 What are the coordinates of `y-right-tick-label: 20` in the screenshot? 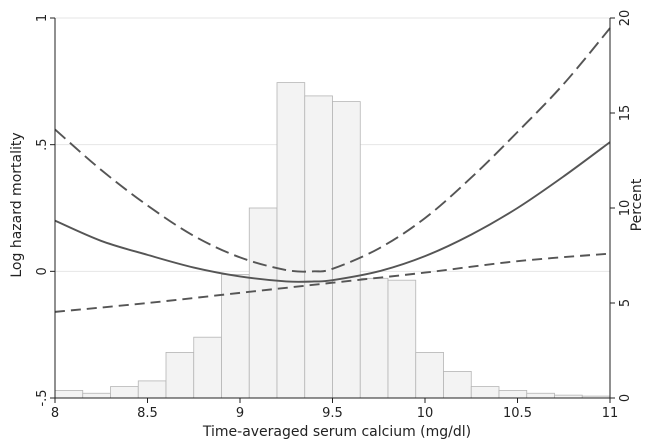 It's located at (625, 18).